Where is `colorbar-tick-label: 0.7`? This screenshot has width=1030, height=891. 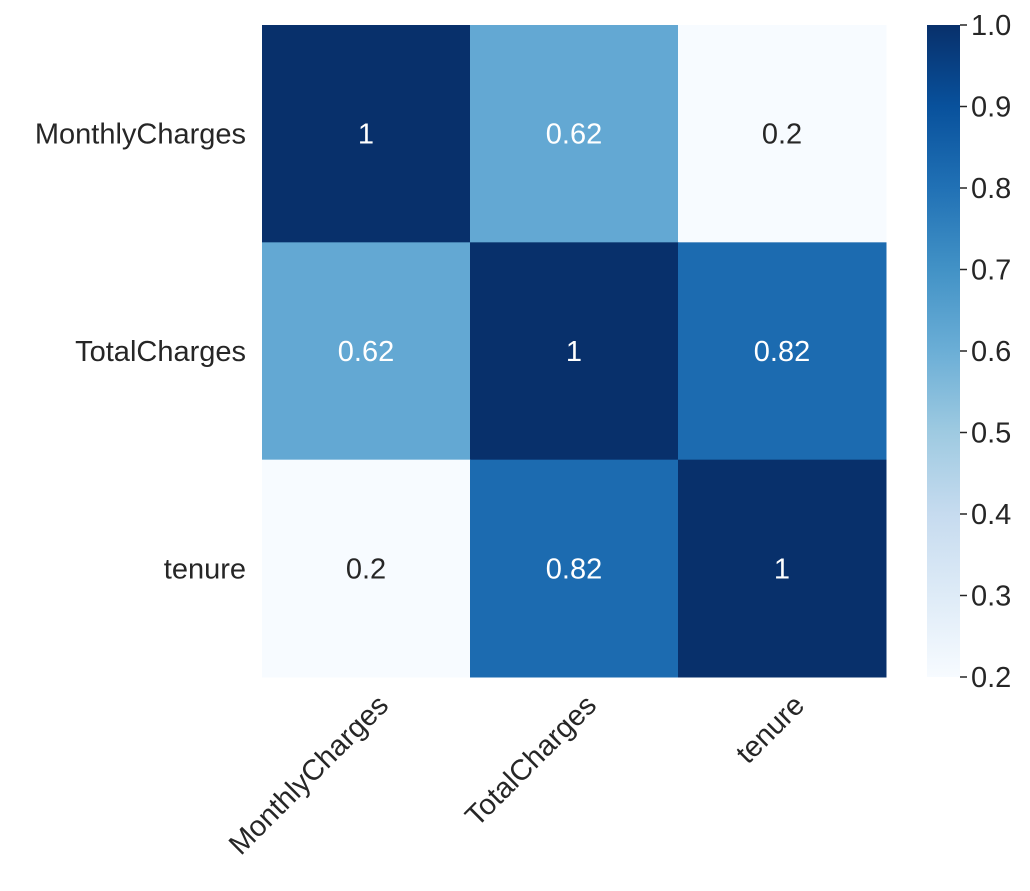 colorbar-tick-label: 0.7 is located at coordinates (991, 271).